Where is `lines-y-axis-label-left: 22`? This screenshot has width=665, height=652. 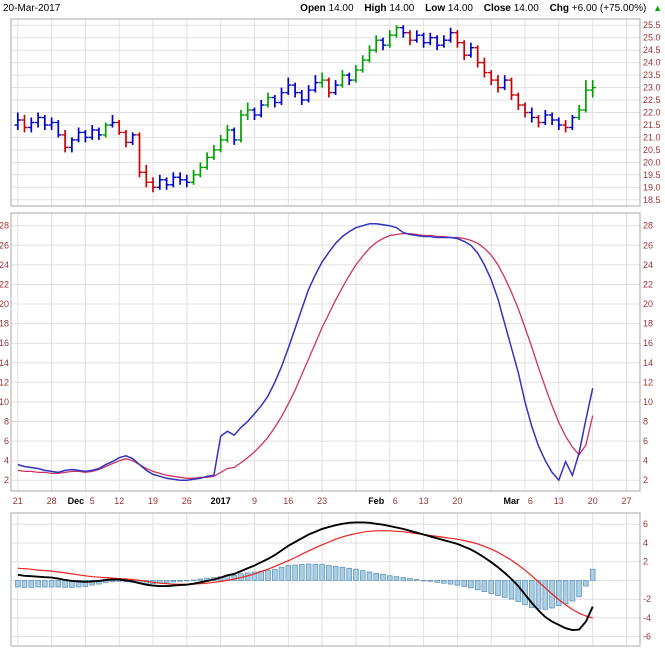 lines-y-axis-label-left: 22 is located at coordinates (4, 285).